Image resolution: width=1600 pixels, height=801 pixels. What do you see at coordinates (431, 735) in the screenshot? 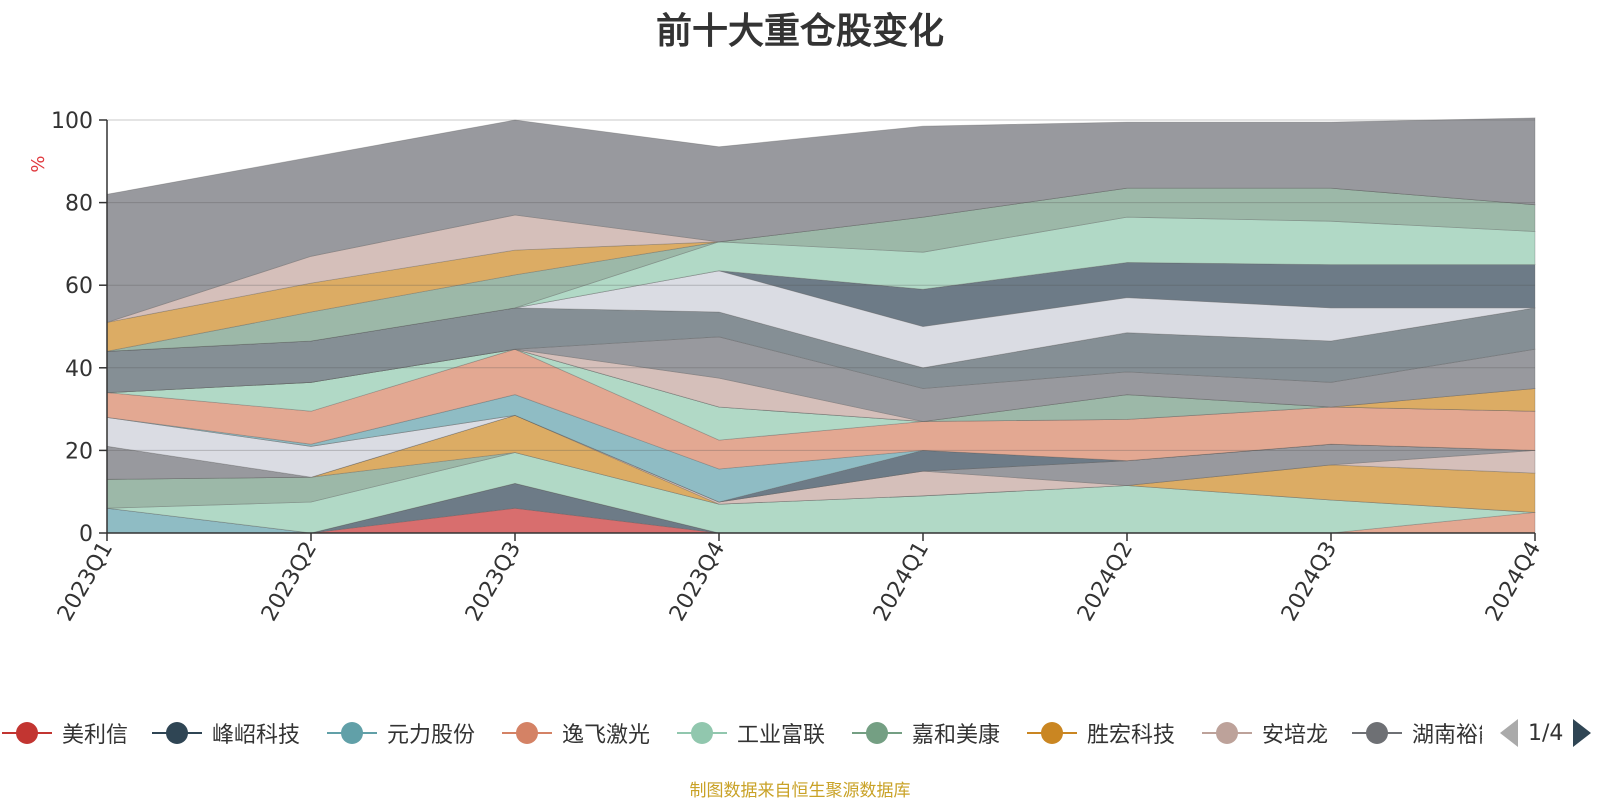
I see `legend-label: 元力股份` at bounding box center [431, 735].